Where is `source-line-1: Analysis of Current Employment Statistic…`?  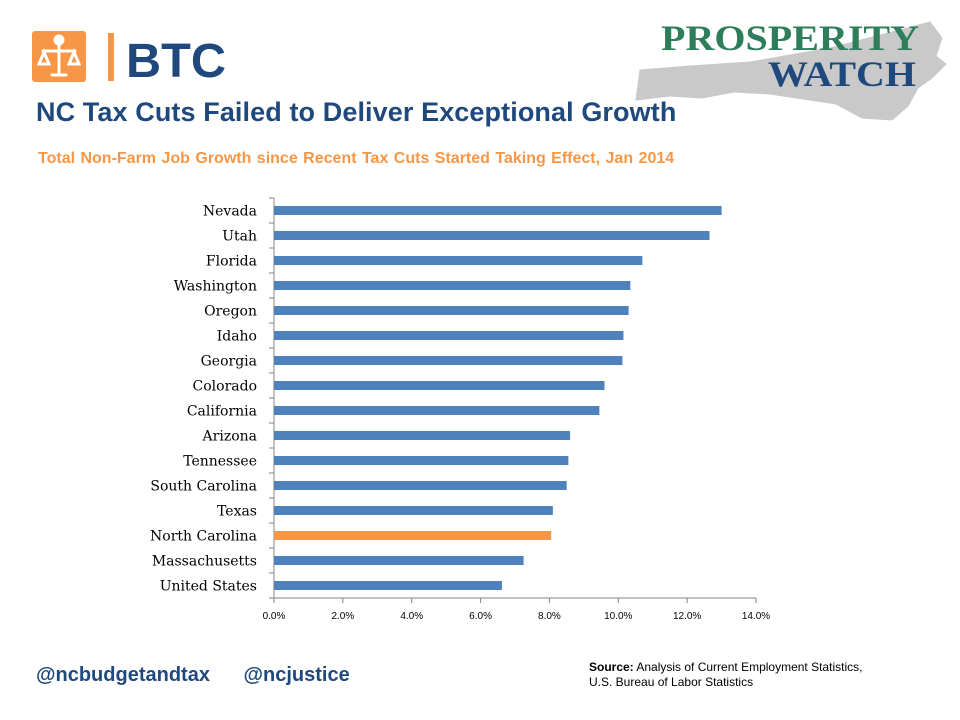 source-line-1: Analysis of Current Employment Statistic… is located at coordinates (748, 667).